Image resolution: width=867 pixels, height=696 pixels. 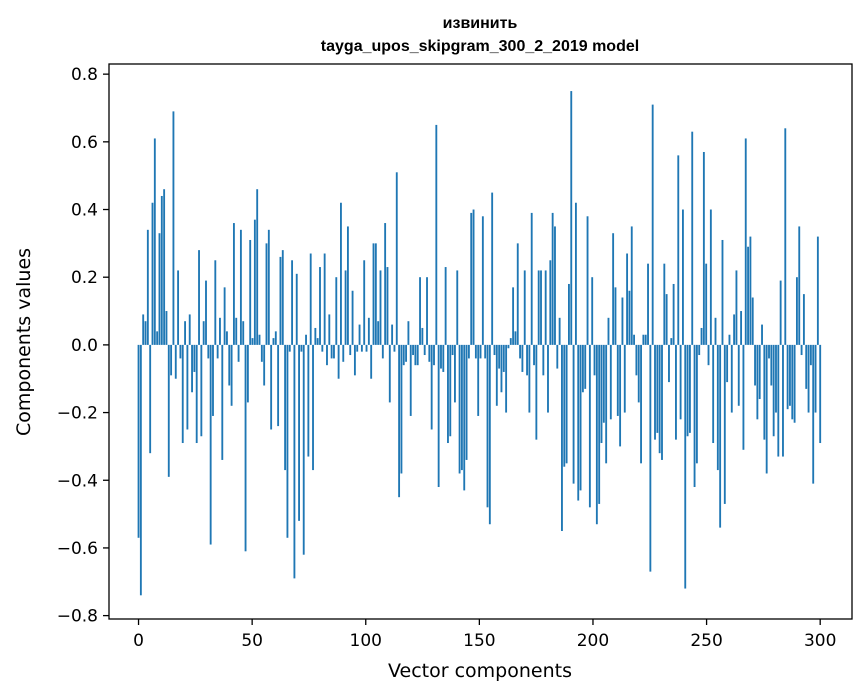 What do you see at coordinates (84, 75) in the screenshot?
I see `y-tick-label-0: 0.8` at bounding box center [84, 75].